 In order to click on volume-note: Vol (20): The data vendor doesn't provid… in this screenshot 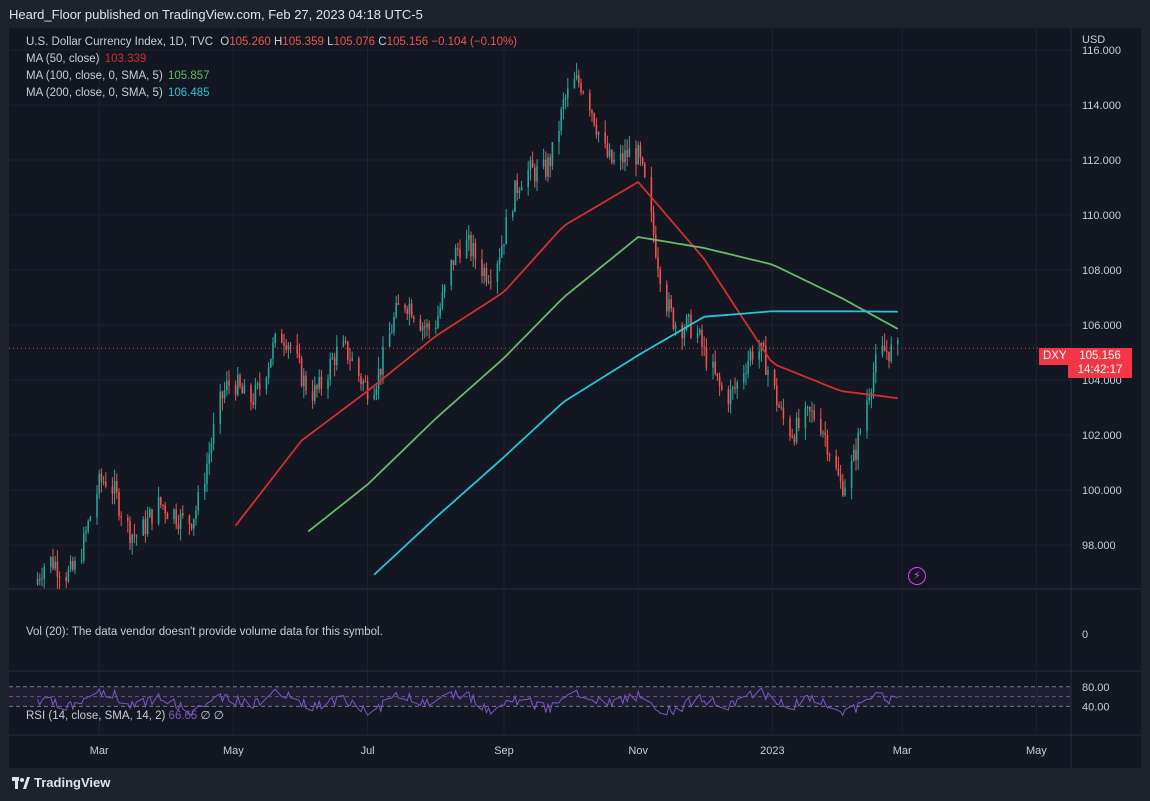, I will do `click(204, 632)`.